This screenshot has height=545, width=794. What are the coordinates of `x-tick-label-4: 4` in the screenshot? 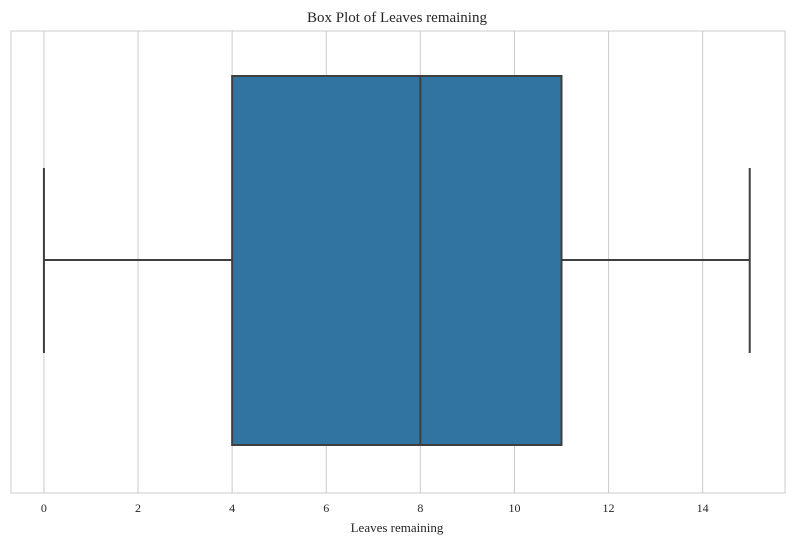 It's located at (232, 508).